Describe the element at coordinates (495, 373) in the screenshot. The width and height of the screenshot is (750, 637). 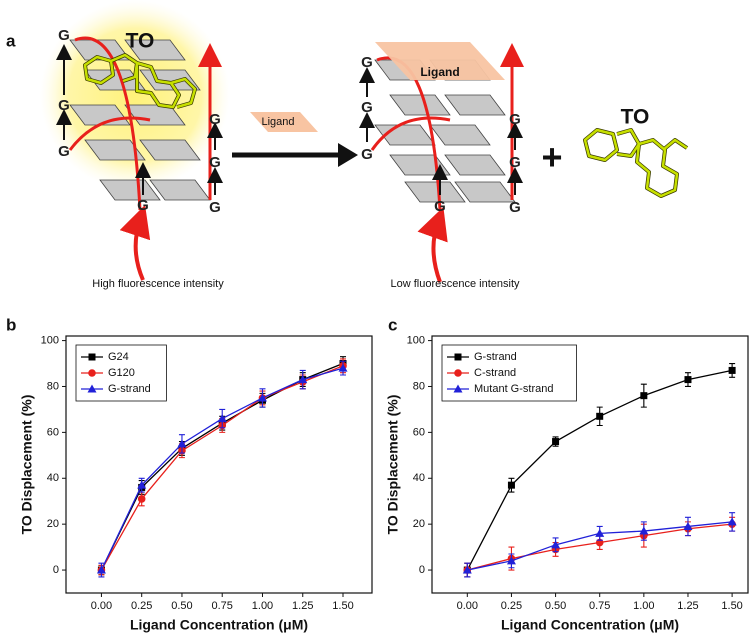
I see `legend-label: C-strand` at that location.